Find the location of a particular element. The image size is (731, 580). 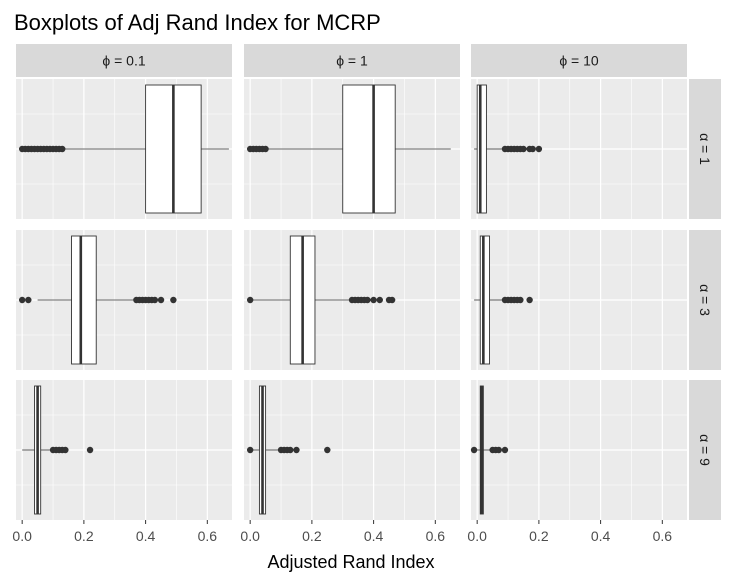

boxplot-r2-c3 is located at coordinates (503, 300).